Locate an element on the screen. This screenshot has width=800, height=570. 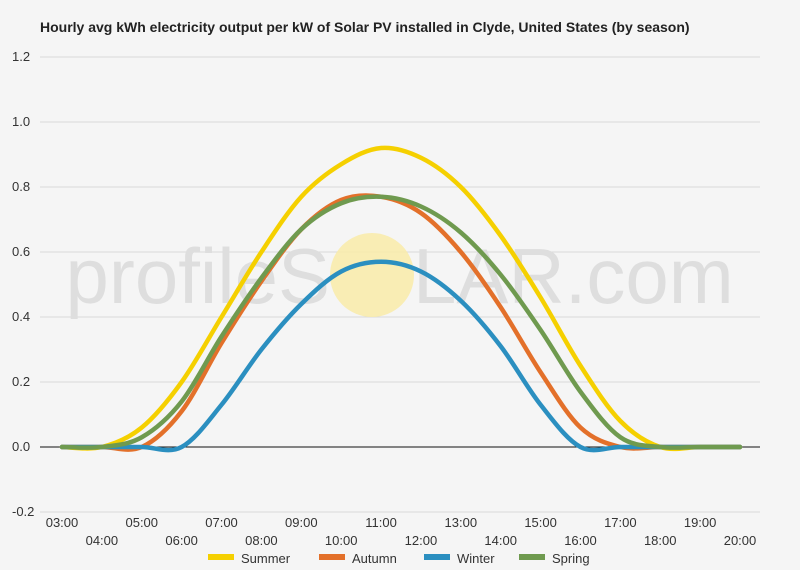
x-tick-label: 11:00 is located at coordinates (381, 522).